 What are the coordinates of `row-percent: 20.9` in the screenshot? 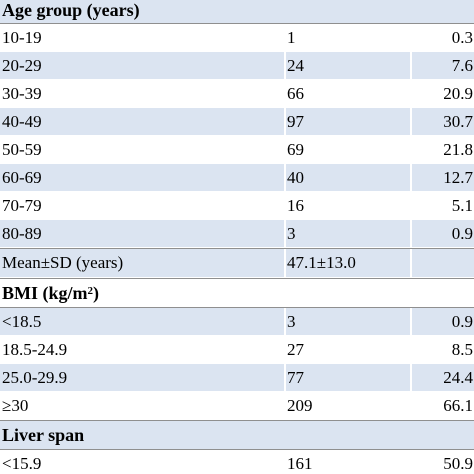 It's located at (458, 93).